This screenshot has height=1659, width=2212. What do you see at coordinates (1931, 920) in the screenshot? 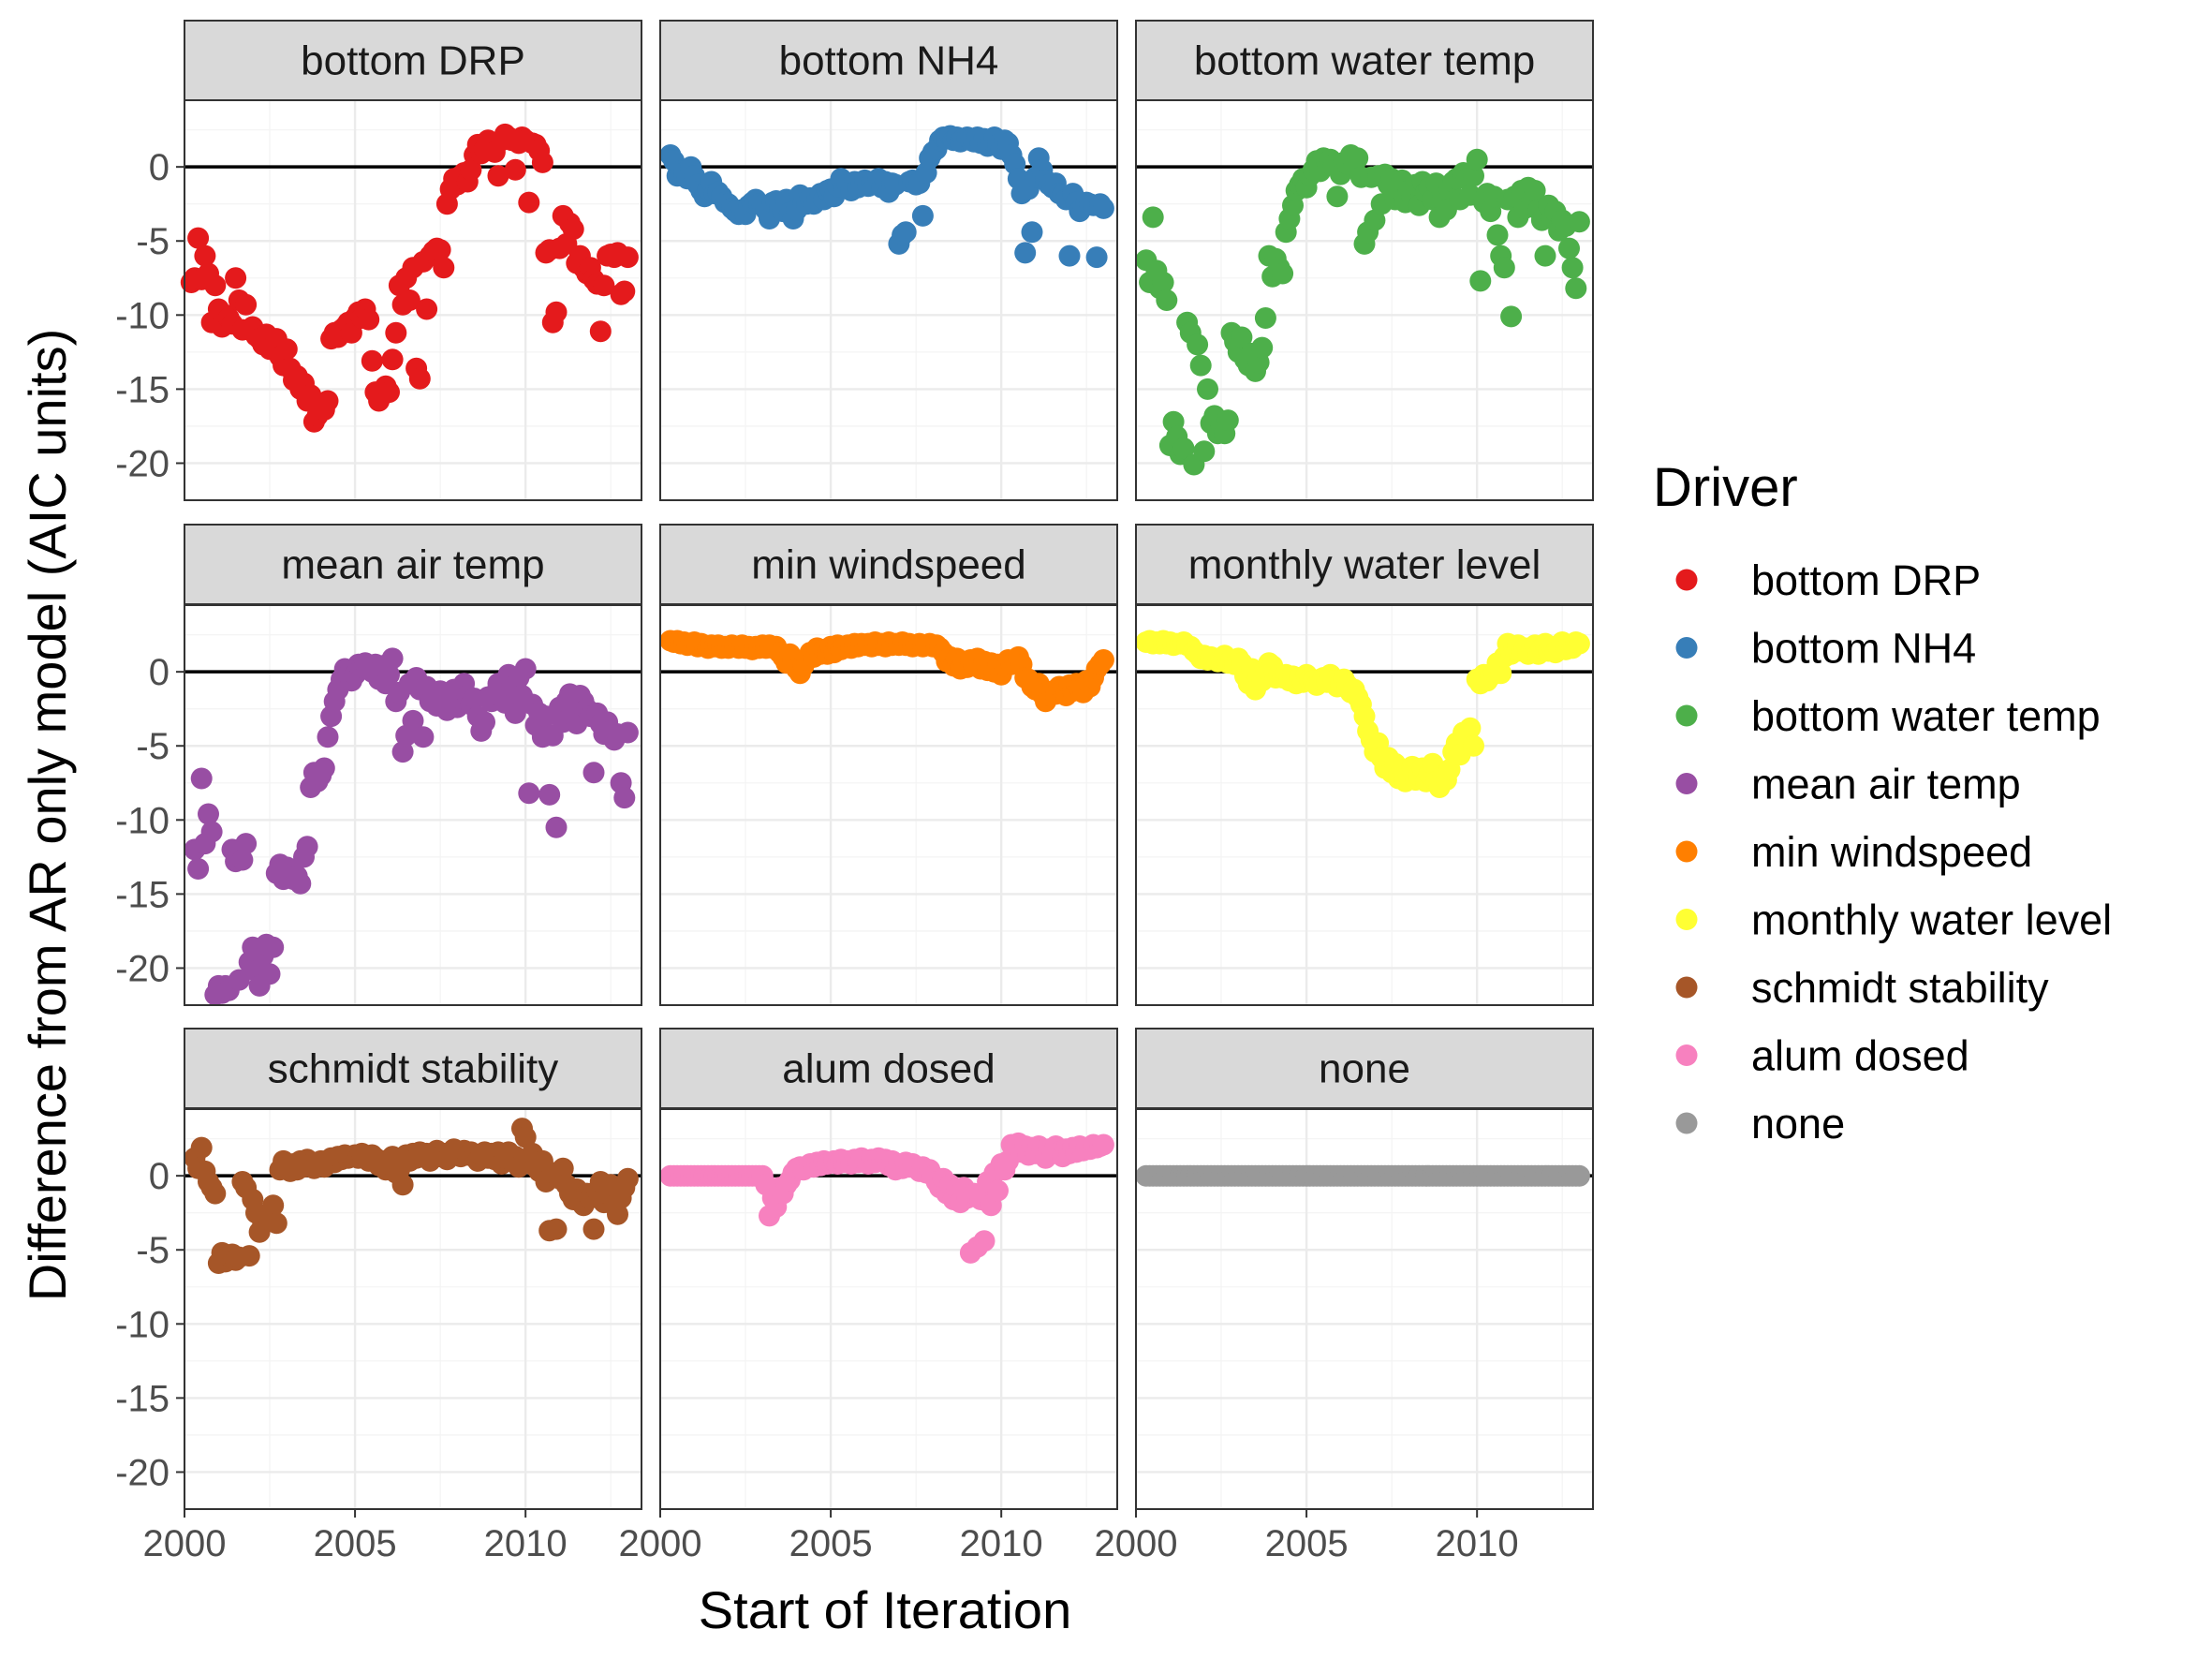
I see `legend-entry-label: monthly water level` at bounding box center [1931, 920].